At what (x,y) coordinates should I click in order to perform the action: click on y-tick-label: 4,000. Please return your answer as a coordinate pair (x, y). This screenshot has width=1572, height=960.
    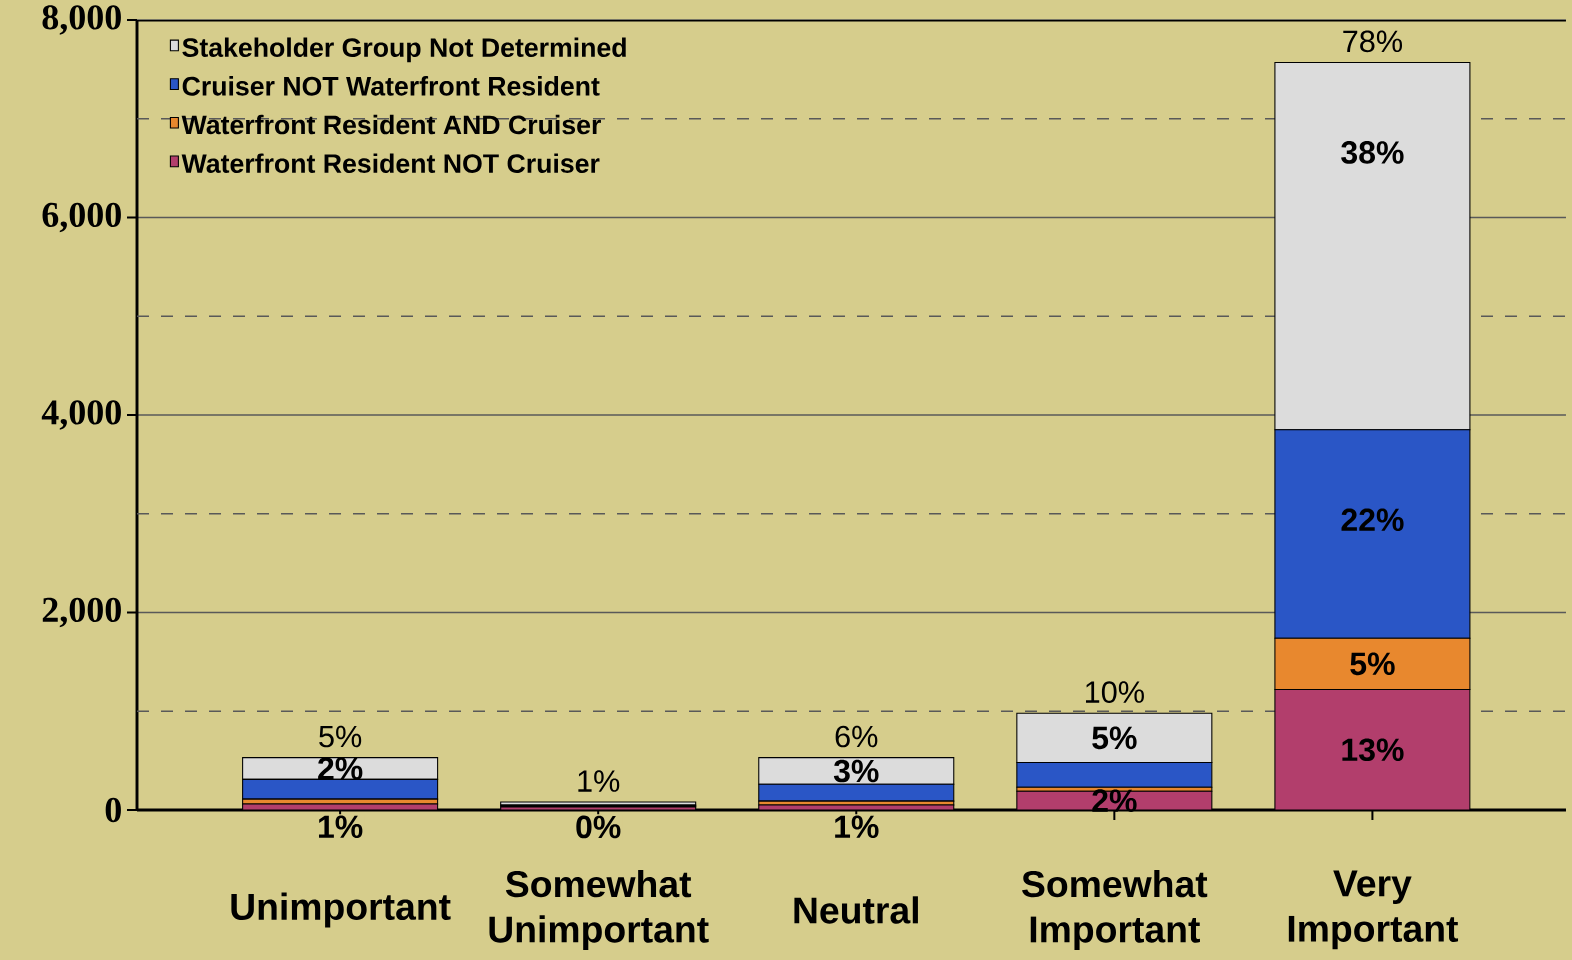
    Looking at the image, I should click on (81, 415).